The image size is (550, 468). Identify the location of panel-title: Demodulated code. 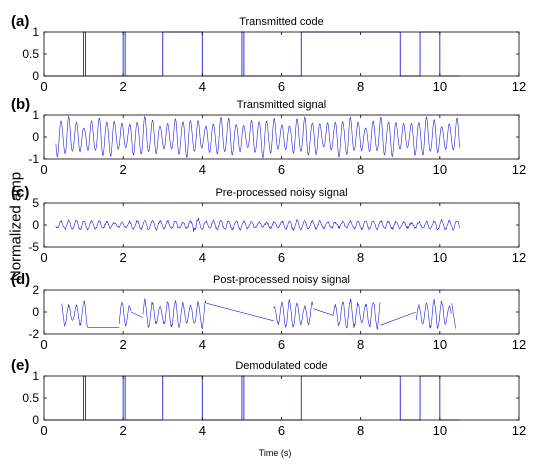
(281, 366).